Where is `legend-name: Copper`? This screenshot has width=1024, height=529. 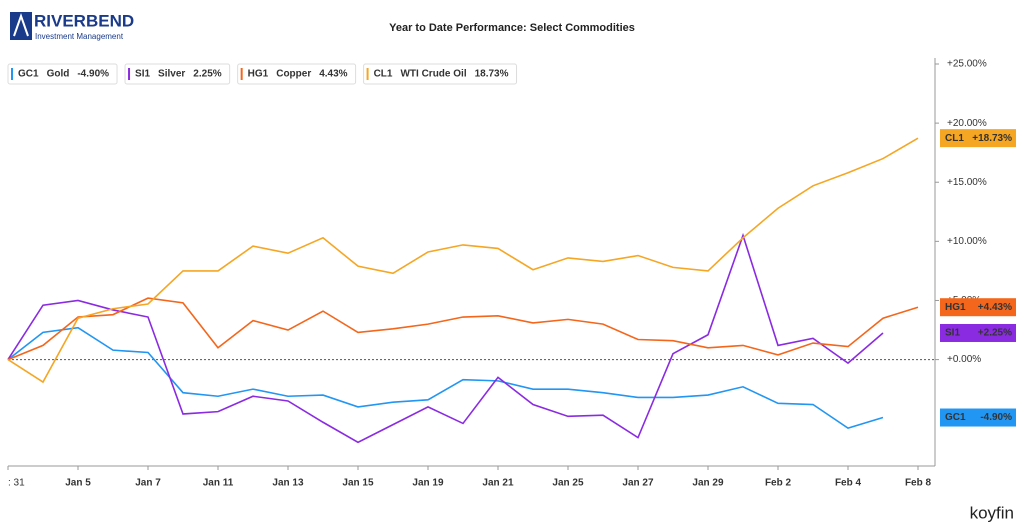
legend-name: Copper is located at coordinates (293, 74).